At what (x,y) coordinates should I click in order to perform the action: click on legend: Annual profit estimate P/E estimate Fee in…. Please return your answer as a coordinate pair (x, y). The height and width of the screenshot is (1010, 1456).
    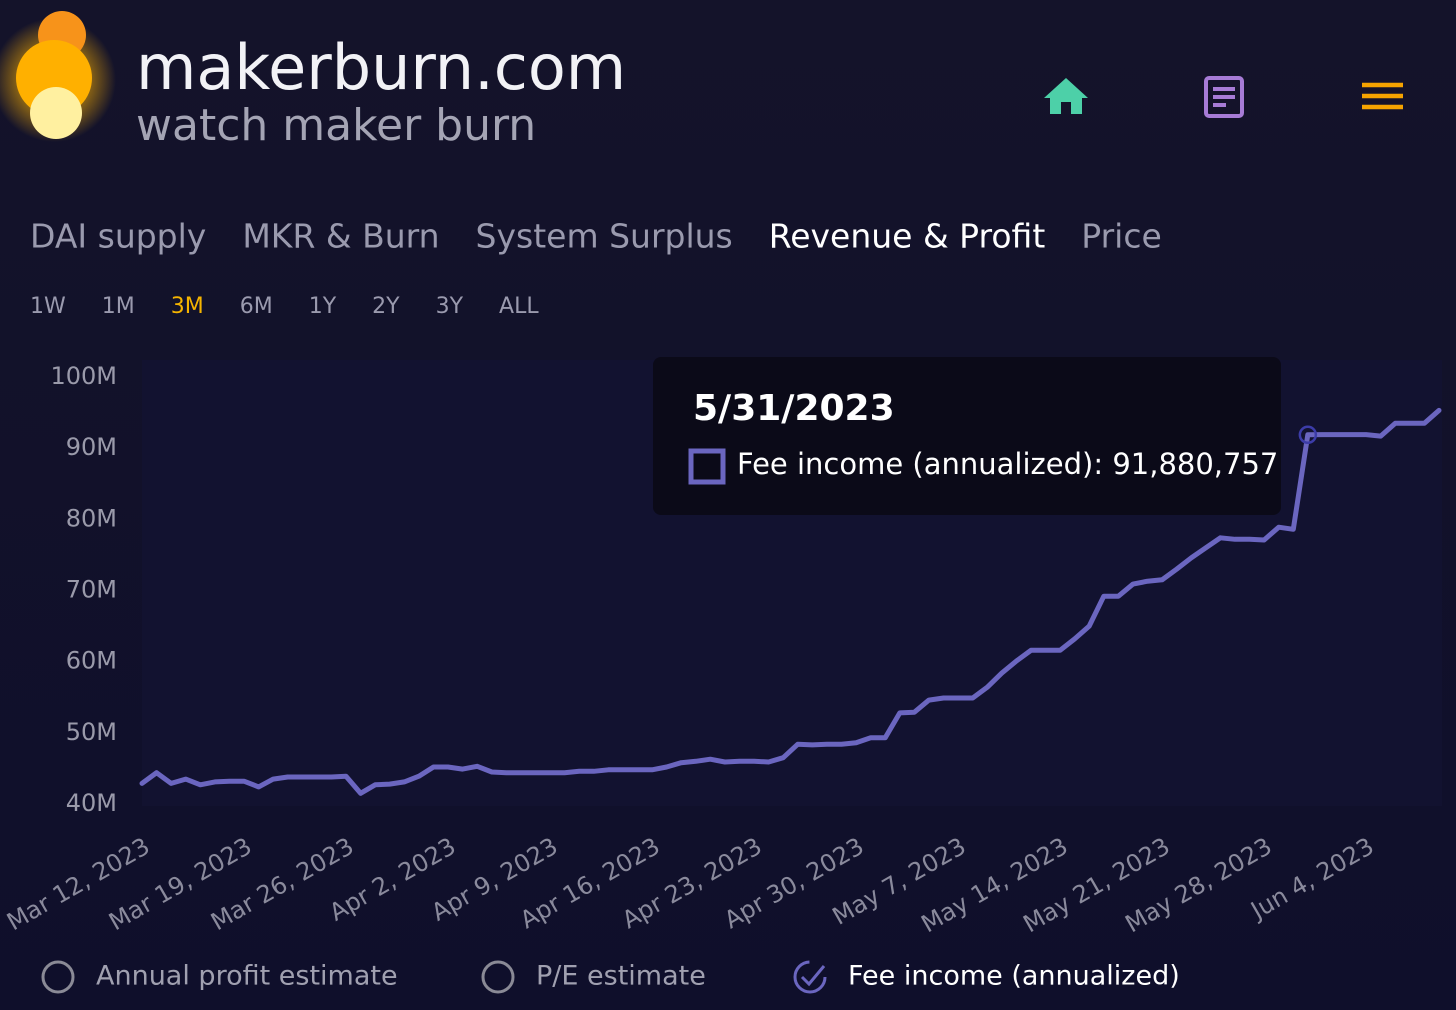
    Looking at the image, I should click on (610, 977).